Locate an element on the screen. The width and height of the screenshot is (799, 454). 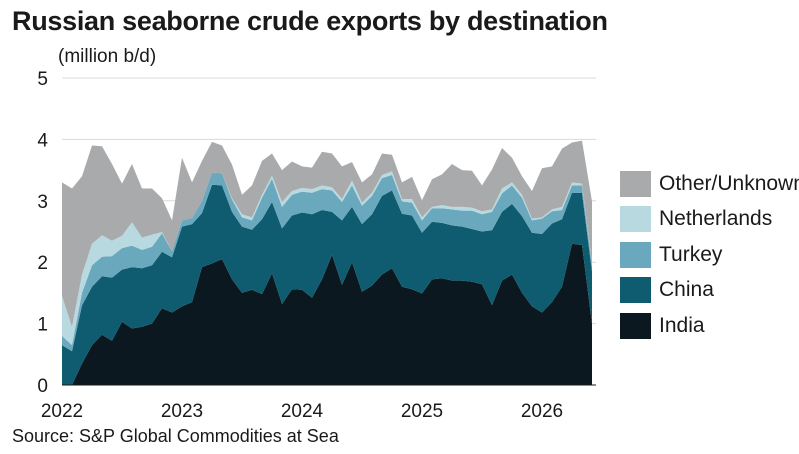
legend-item: Other/Unknown is located at coordinates (709, 184).